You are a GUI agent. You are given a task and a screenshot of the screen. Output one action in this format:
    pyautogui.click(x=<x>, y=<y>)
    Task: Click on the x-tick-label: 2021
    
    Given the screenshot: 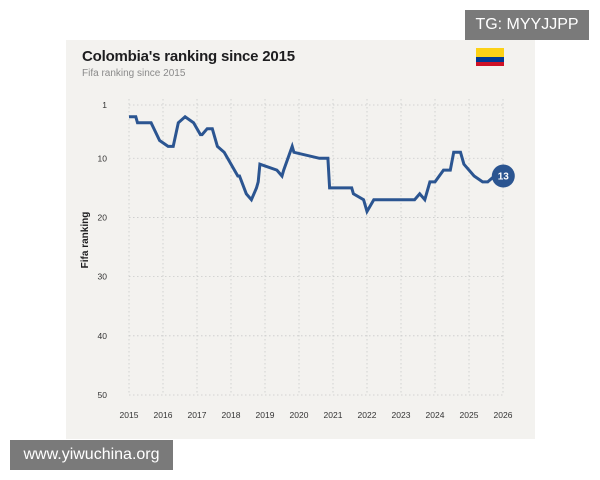 What is the action you would take?
    pyautogui.click(x=333, y=415)
    